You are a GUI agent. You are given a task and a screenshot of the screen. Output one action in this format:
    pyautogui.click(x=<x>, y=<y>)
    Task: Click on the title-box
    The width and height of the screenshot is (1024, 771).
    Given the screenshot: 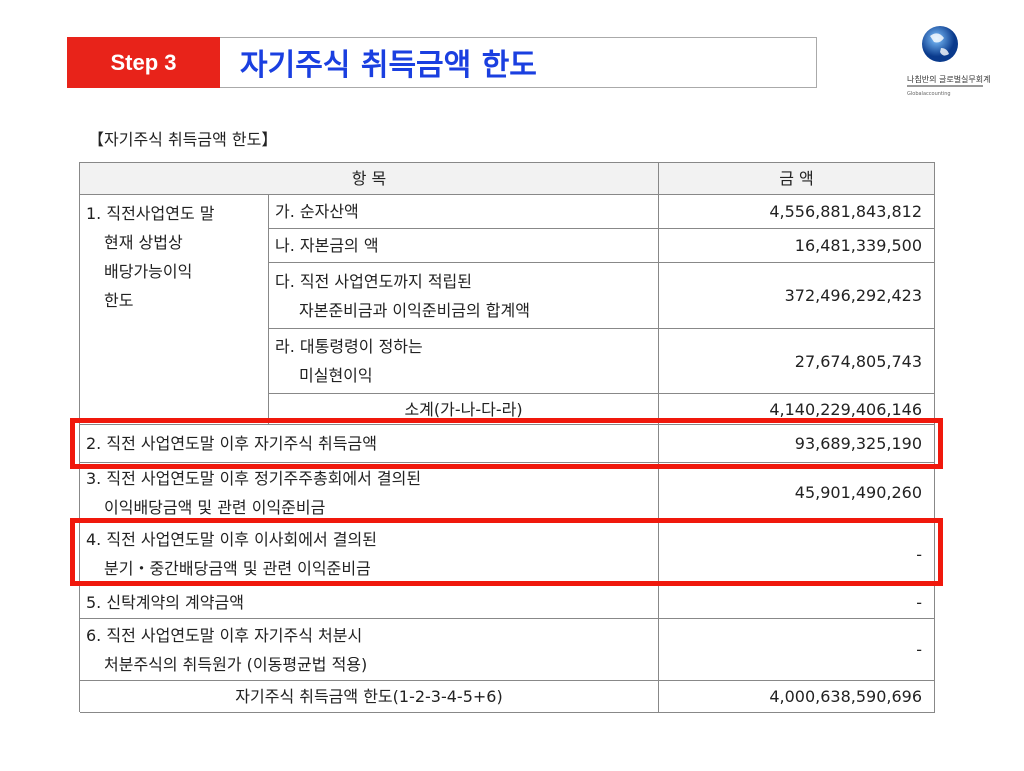 What is the action you would take?
    pyautogui.click(x=518, y=62)
    